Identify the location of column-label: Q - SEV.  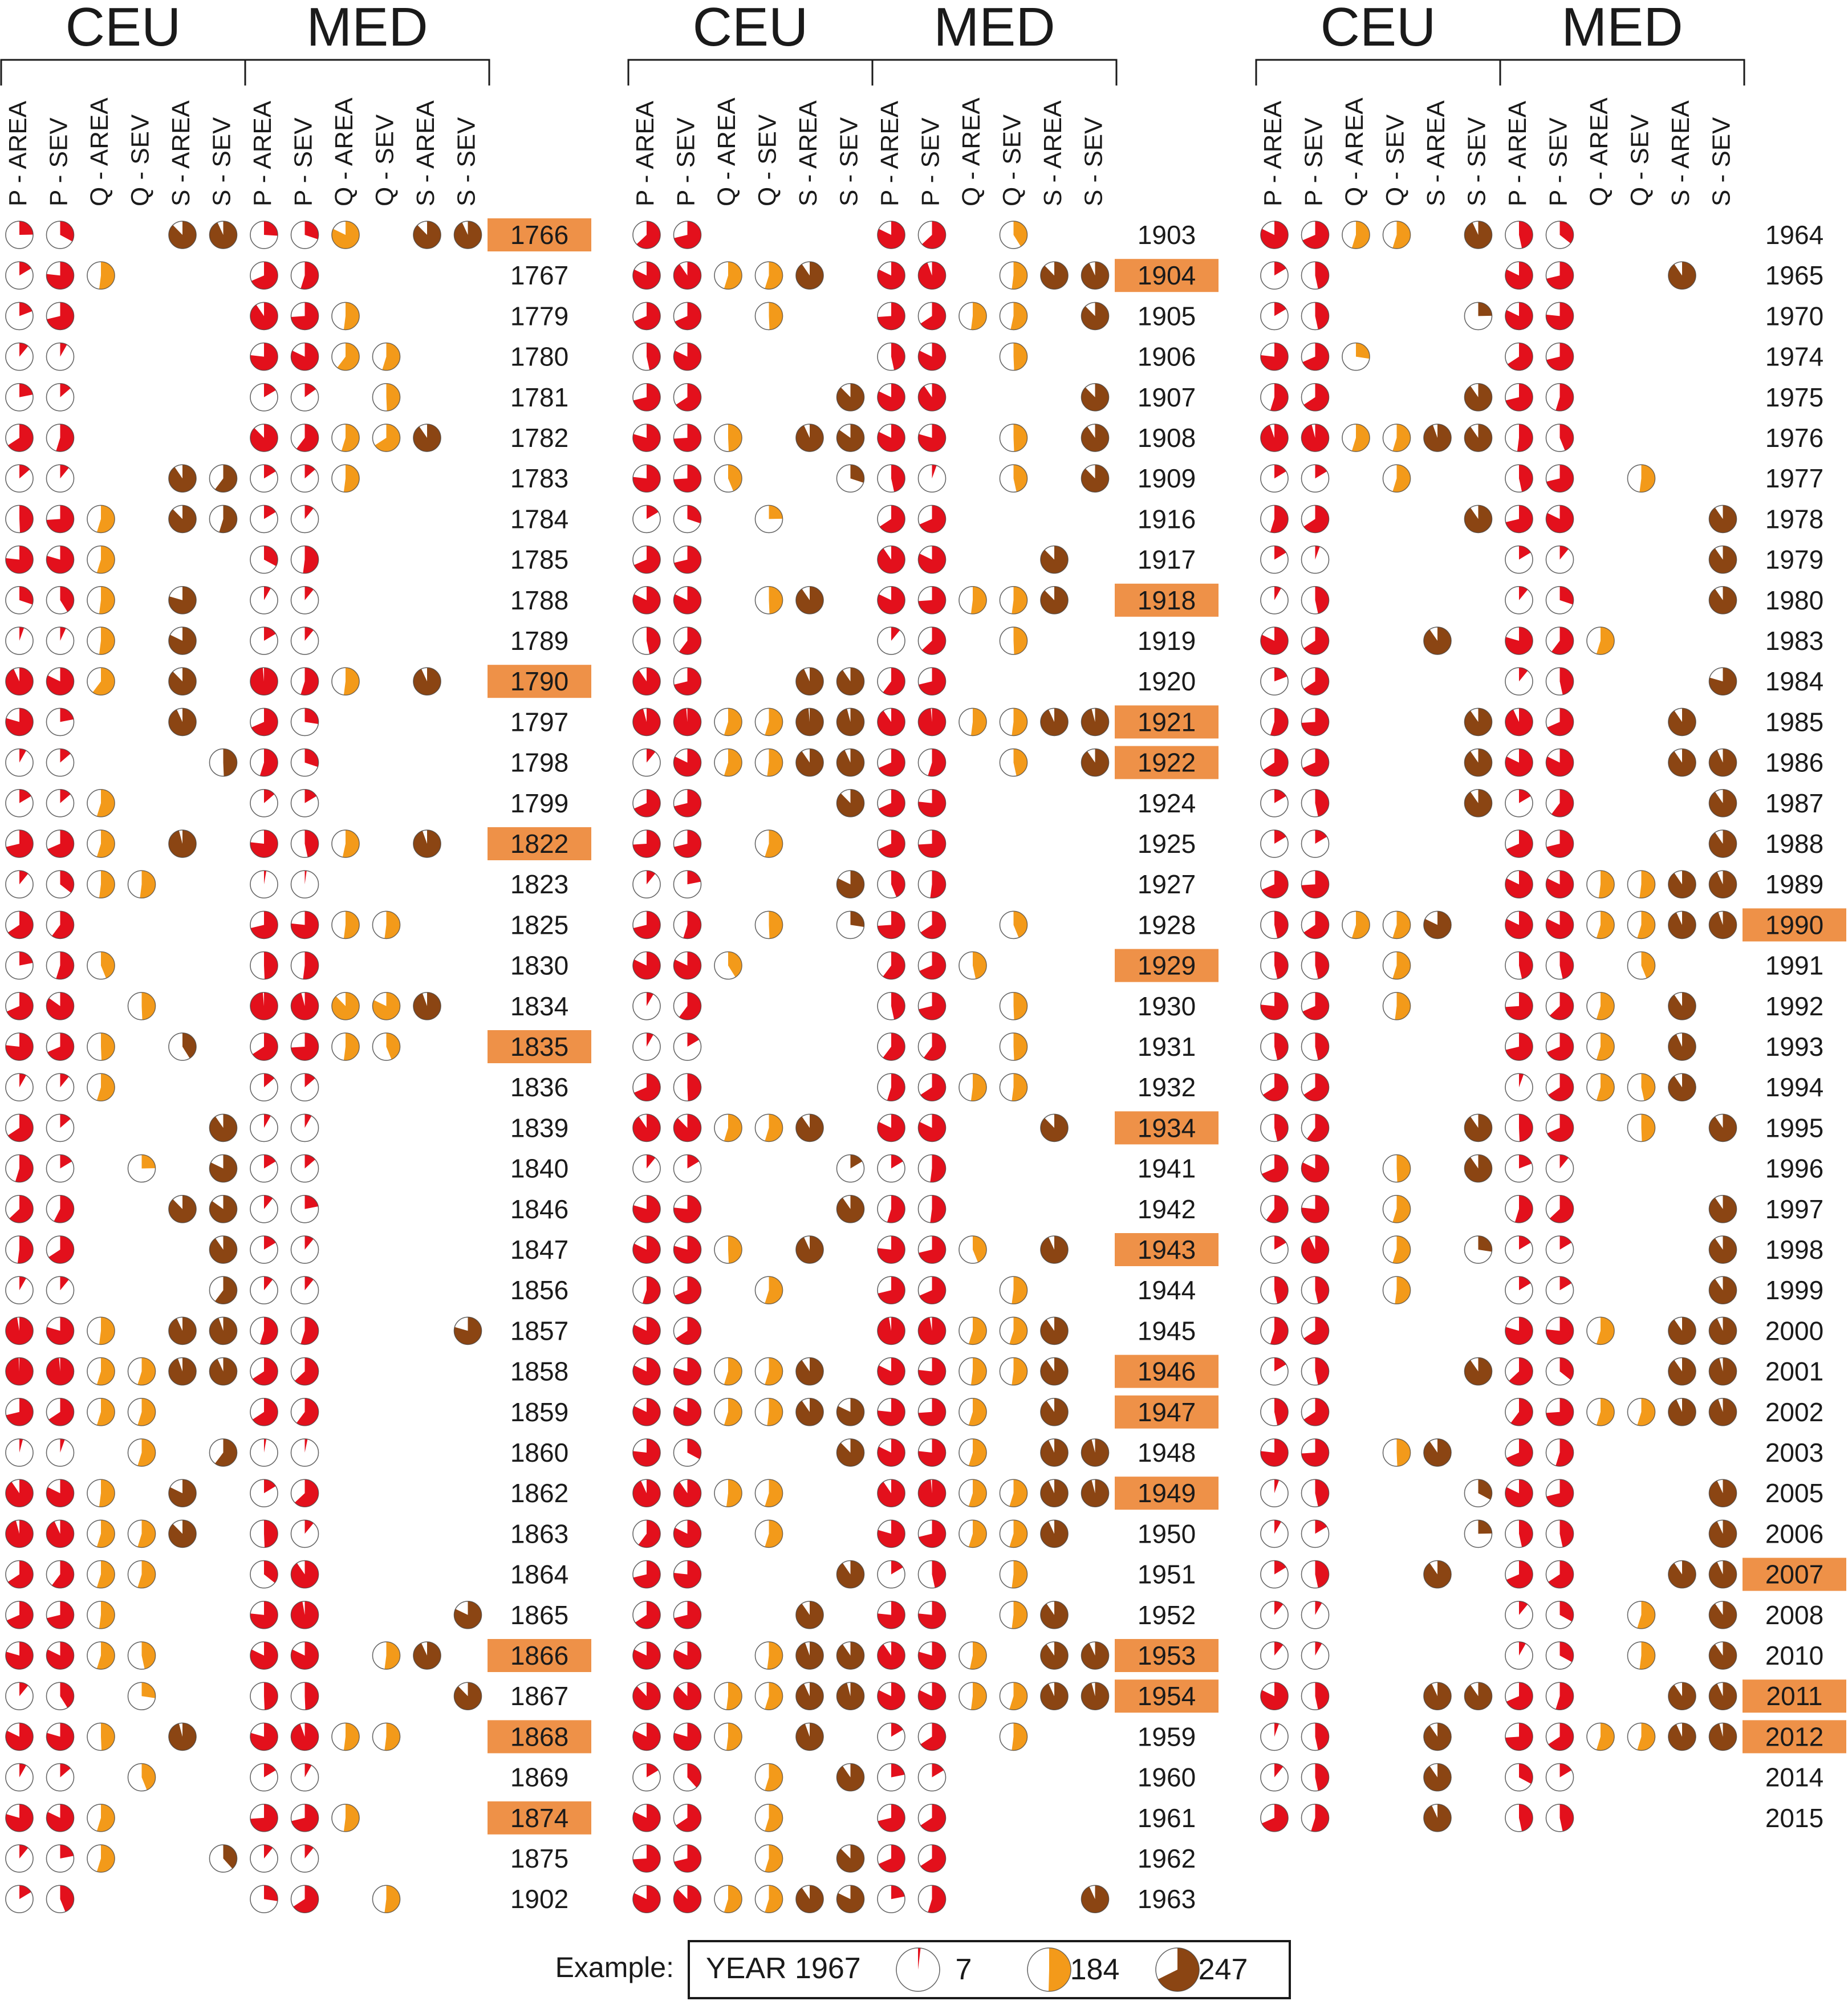
(1012, 160).